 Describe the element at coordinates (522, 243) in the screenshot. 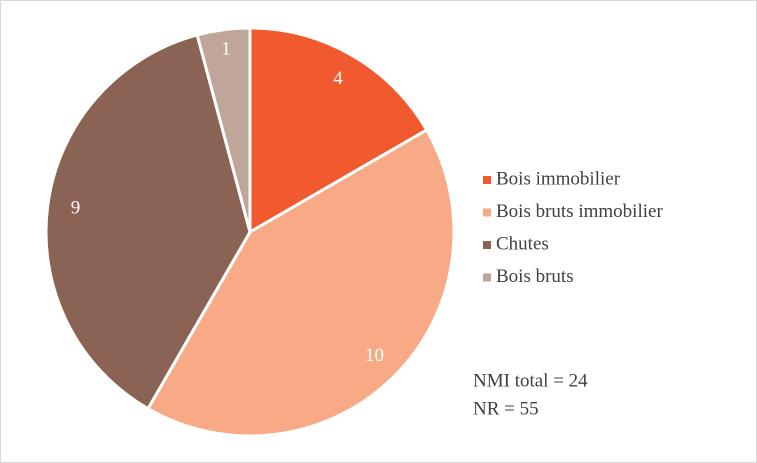

I see `legend-label: Chutes` at that location.